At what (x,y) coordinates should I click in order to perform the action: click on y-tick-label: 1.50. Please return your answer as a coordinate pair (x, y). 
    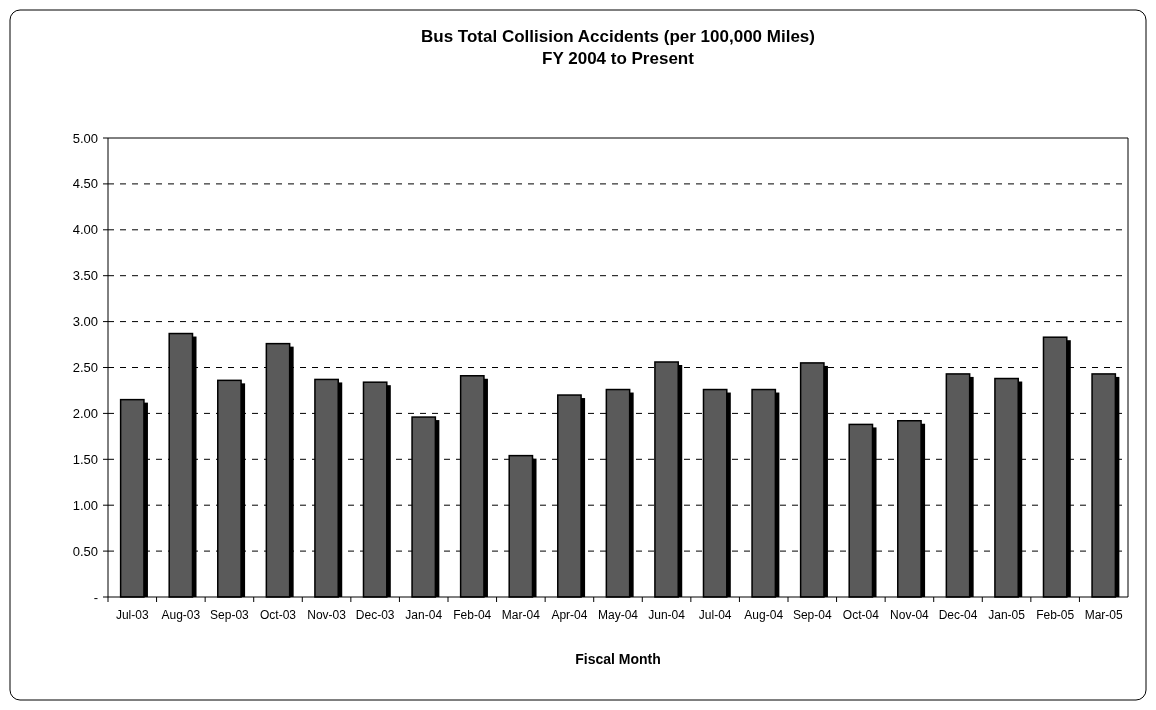
    Looking at the image, I should click on (85, 459).